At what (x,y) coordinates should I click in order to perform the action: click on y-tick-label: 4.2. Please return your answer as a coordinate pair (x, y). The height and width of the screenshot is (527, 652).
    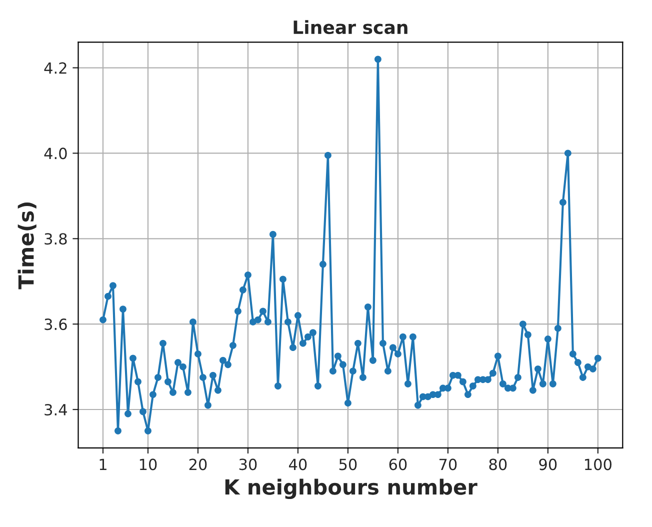
    Looking at the image, I should click on (55, 68).